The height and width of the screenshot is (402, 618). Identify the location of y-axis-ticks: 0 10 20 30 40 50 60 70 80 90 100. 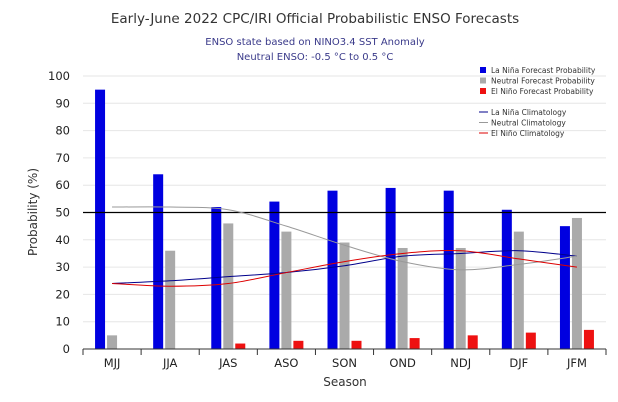
(59, 212).